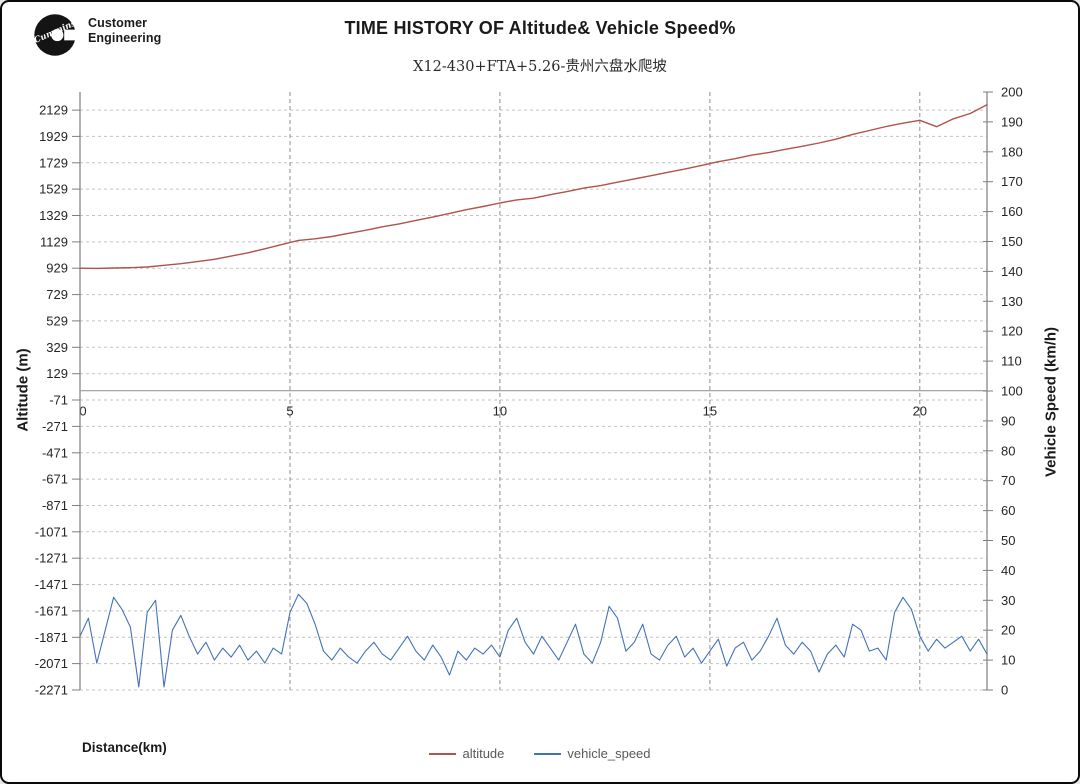  I want to click on y-left-tick-label: -471, so click(55, 452).